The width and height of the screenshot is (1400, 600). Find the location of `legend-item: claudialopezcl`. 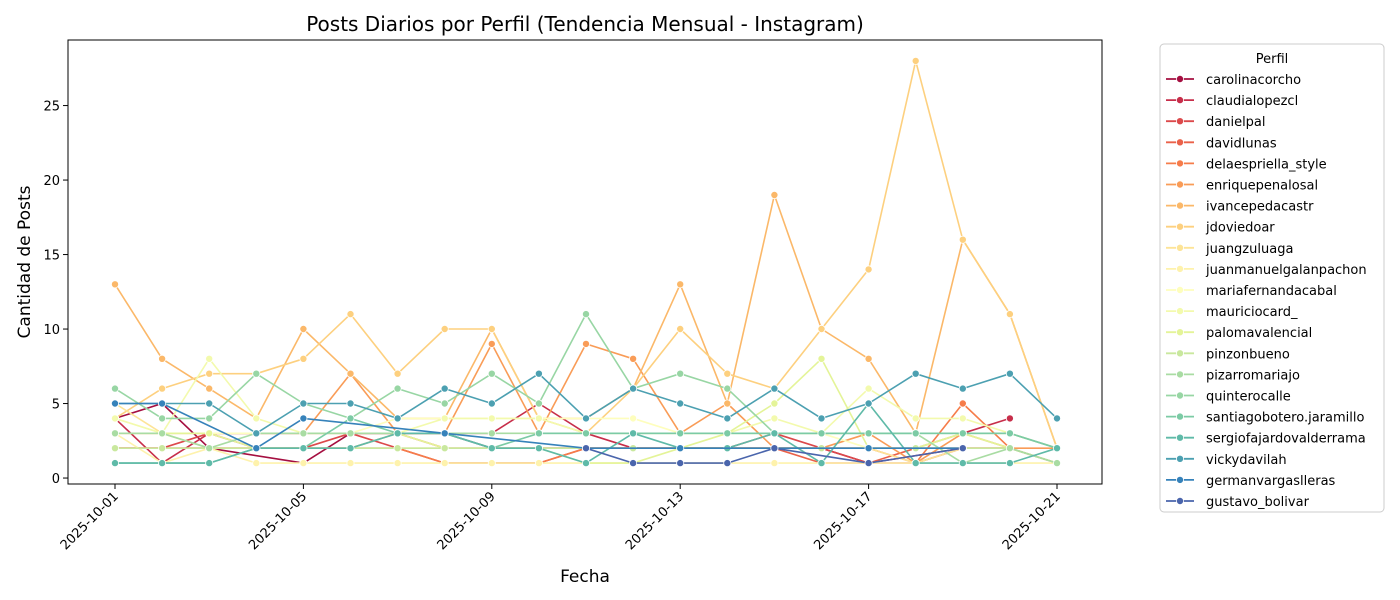

legend-item: claudialopezcl is located at coordinates (1232, 101).